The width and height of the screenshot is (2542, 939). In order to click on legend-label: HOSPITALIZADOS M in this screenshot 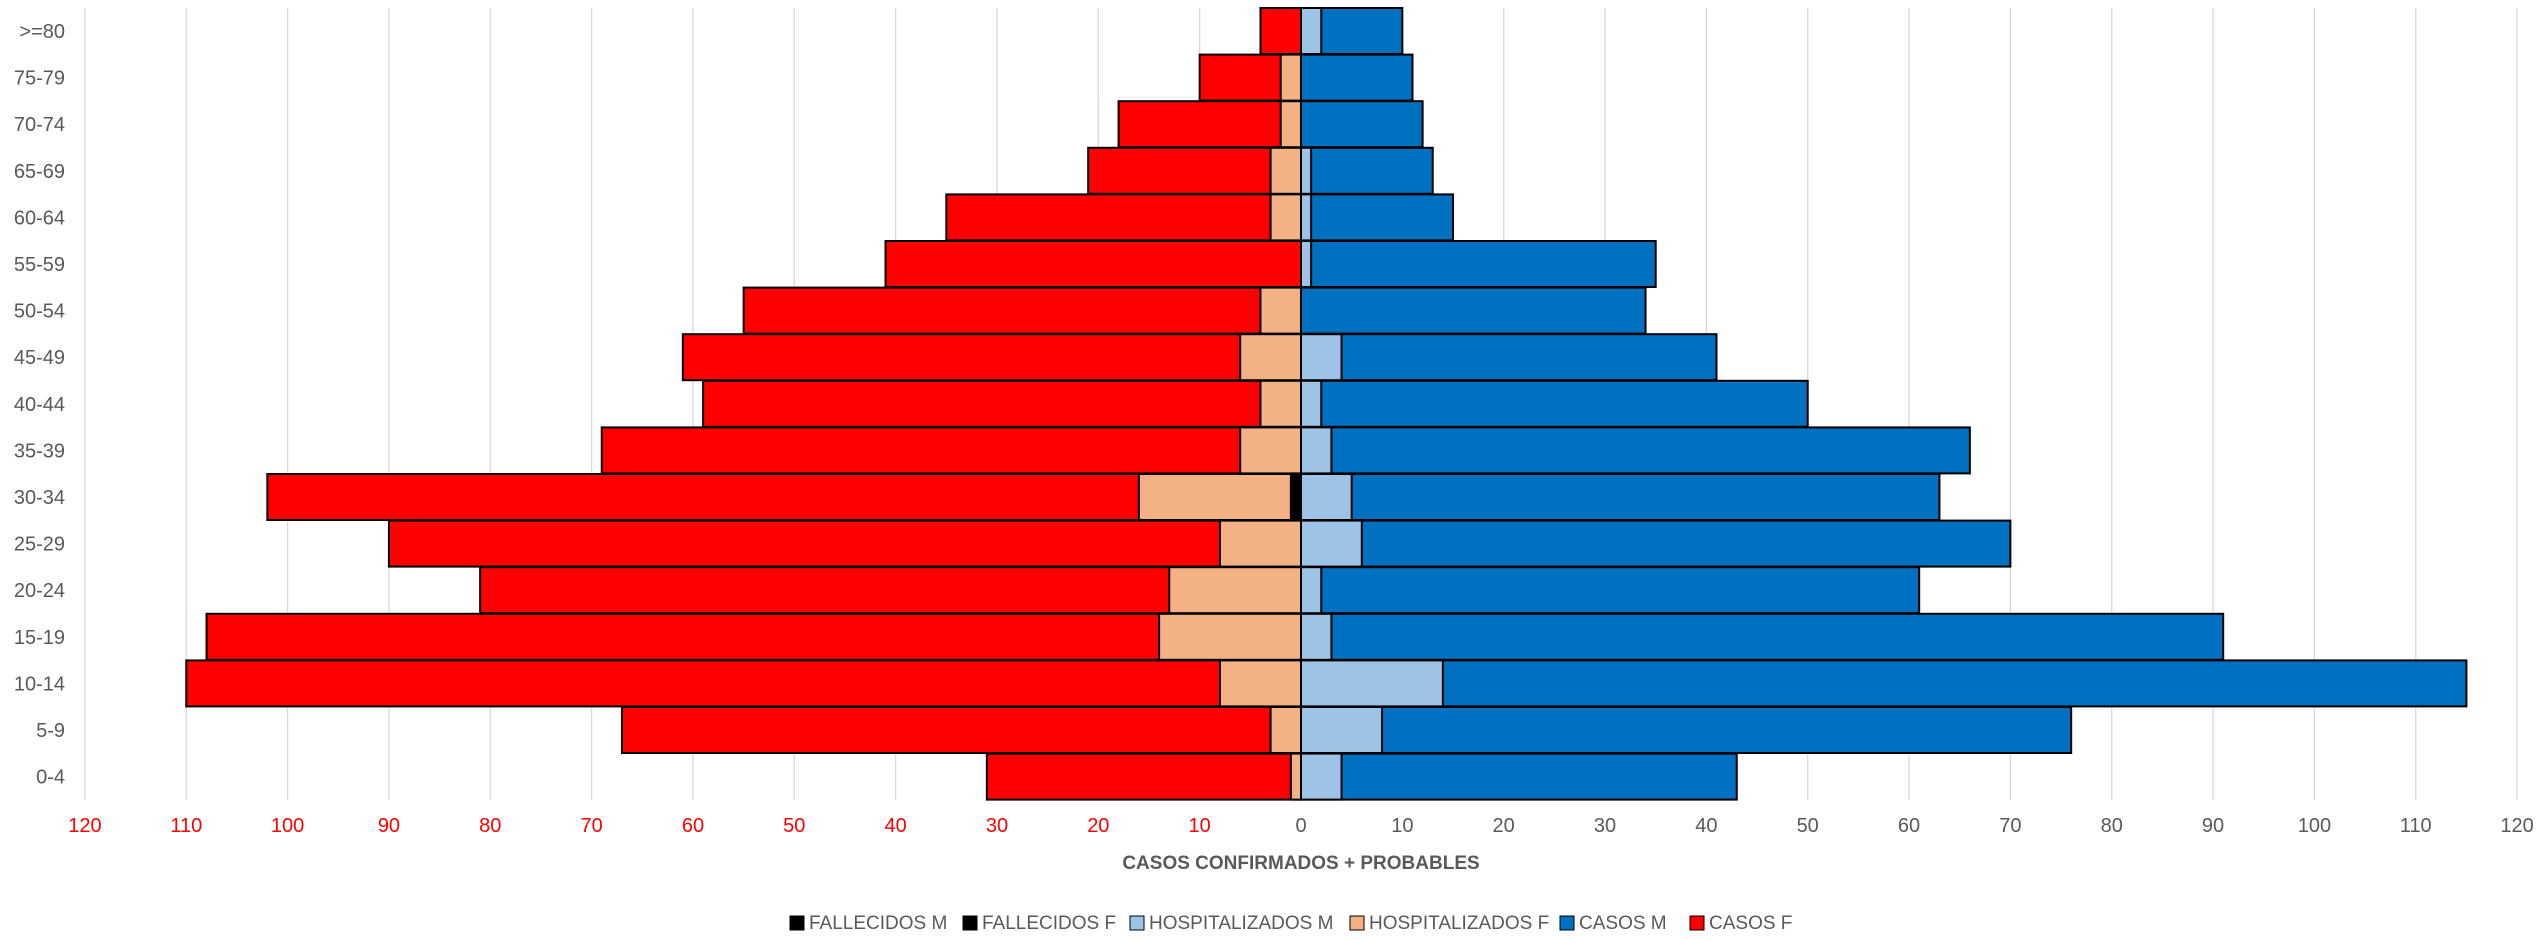, I will do `click(1241, 923)`.